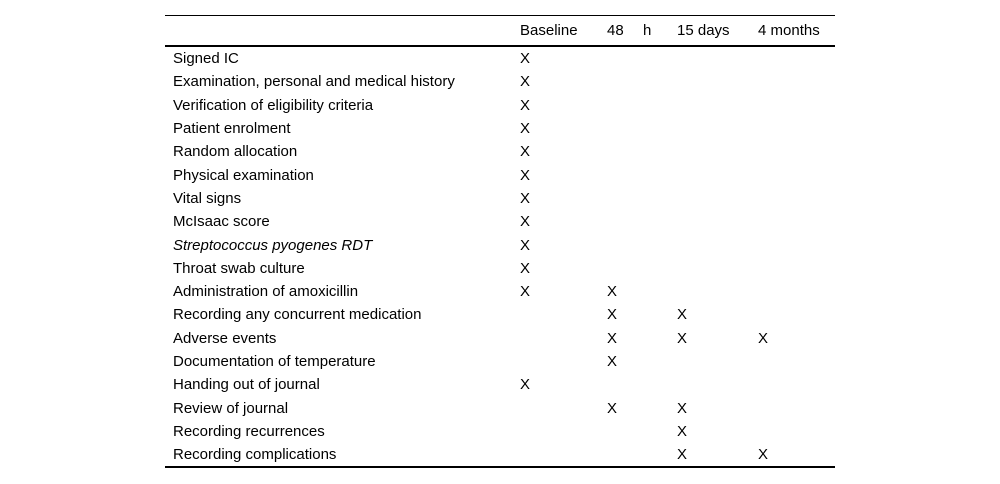 The height and width of the screenshot is (484, 1000). I want to click on row-label: Review of journal, so click(231, 408).